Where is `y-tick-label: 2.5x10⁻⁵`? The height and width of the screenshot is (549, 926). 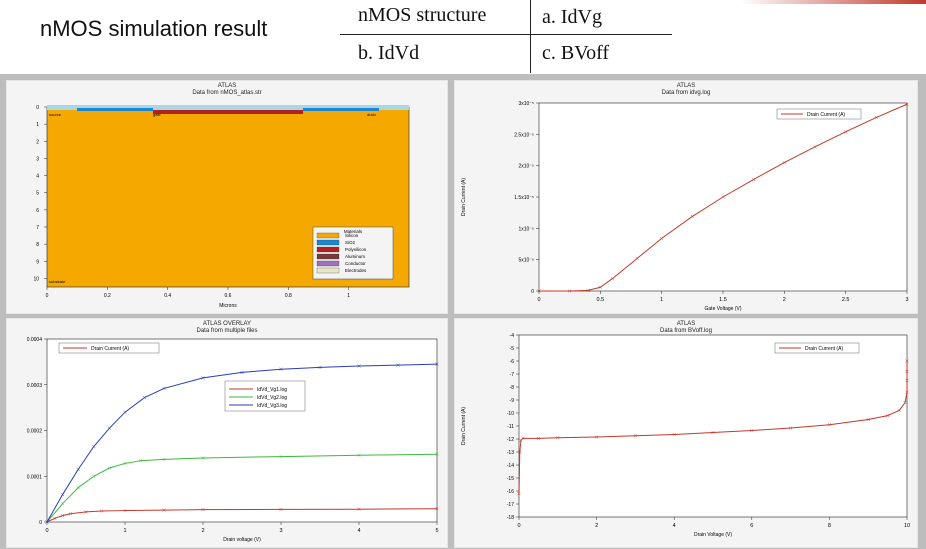
y-tick-label: 2.5x10⁻⁵ is located at coordinates (524, 135).